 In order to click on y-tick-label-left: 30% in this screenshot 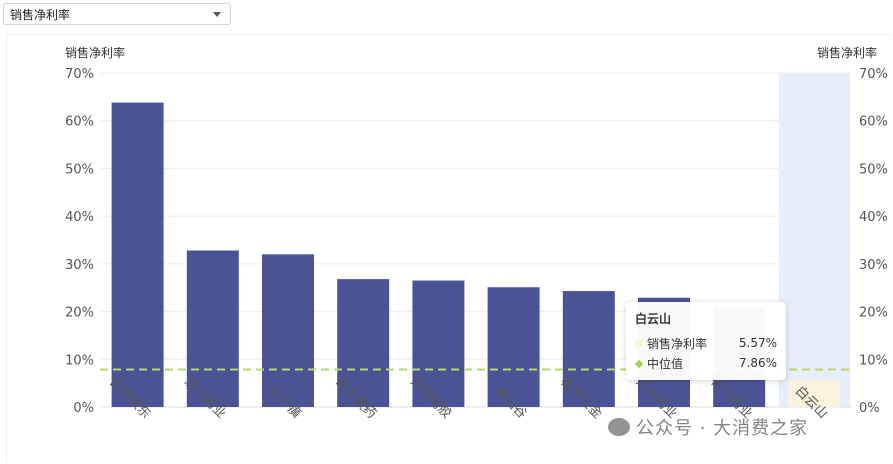, I will do `click(79, 265)`.